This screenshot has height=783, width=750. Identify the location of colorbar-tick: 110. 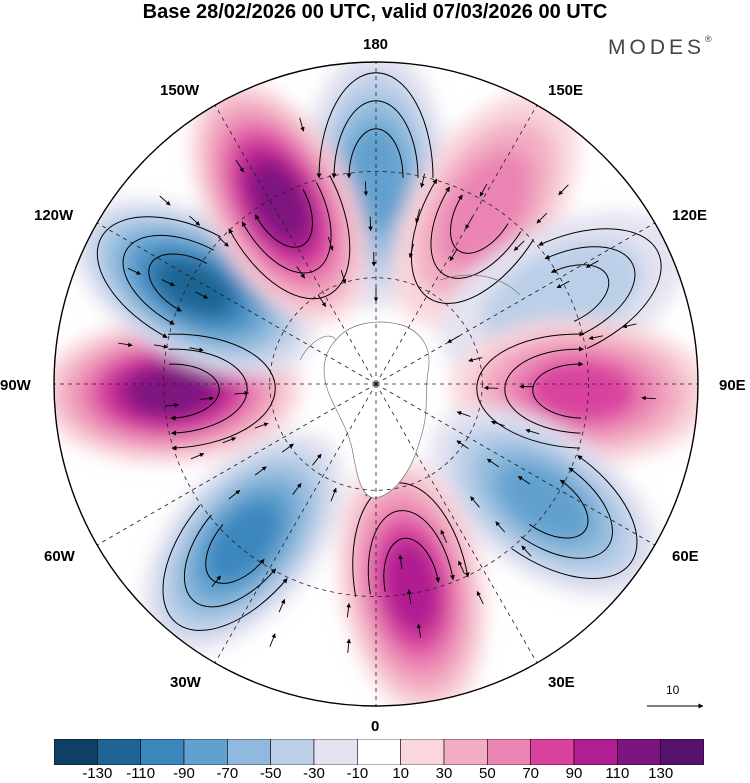
(617, 773).